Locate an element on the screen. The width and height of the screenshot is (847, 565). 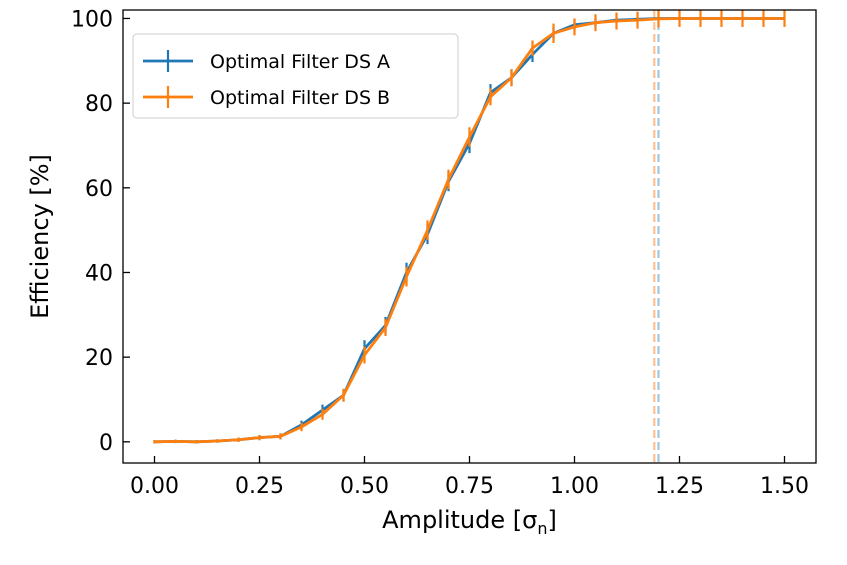
x-tick-label: 0.50 is located at coordinates (364, 486).